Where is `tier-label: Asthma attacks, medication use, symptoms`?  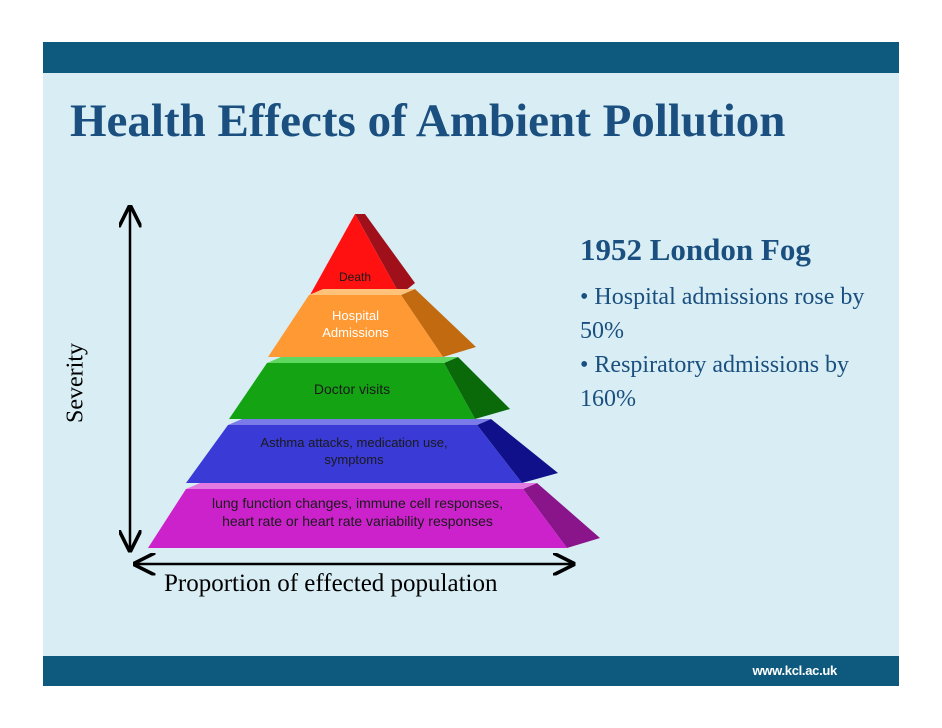
tier-label: Asthma attacks, medication use, symptoms is located at coordinates (353, 451).